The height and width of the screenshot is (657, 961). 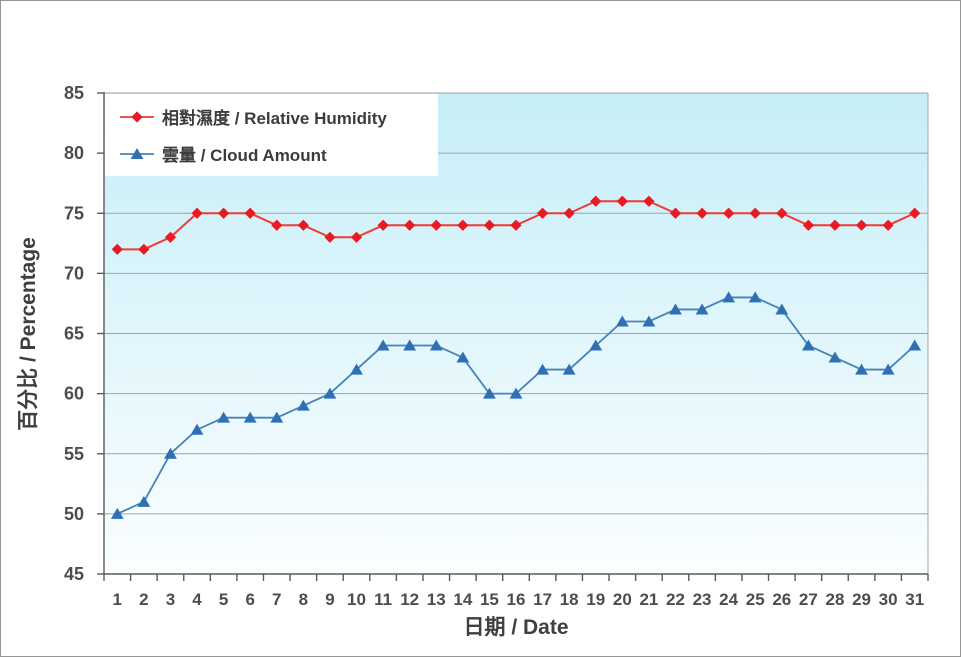 What do you see at coordinates (170, 599) in the screenshot?
I see `x-tick-label: 3` at bounding box center [170, 599].